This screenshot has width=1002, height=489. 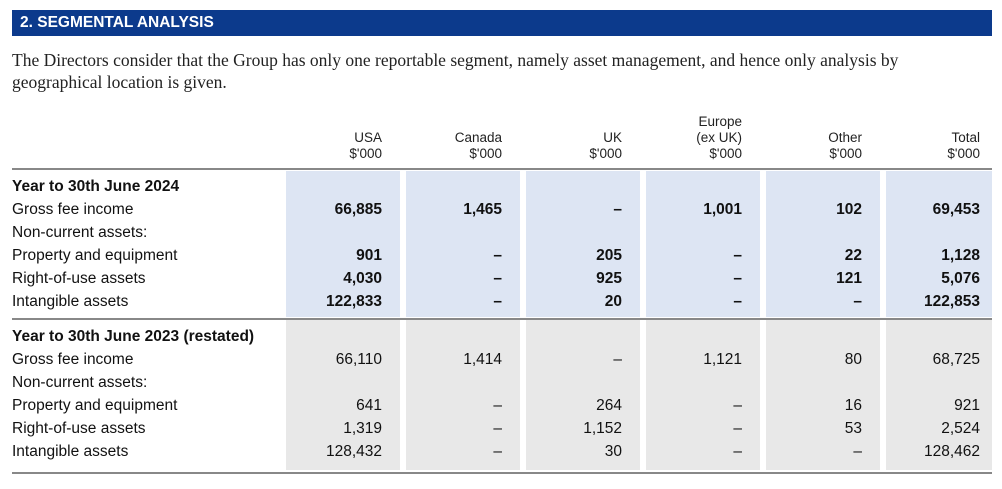 I want to click on cell-uk: 205, so click(x=609, y=255).